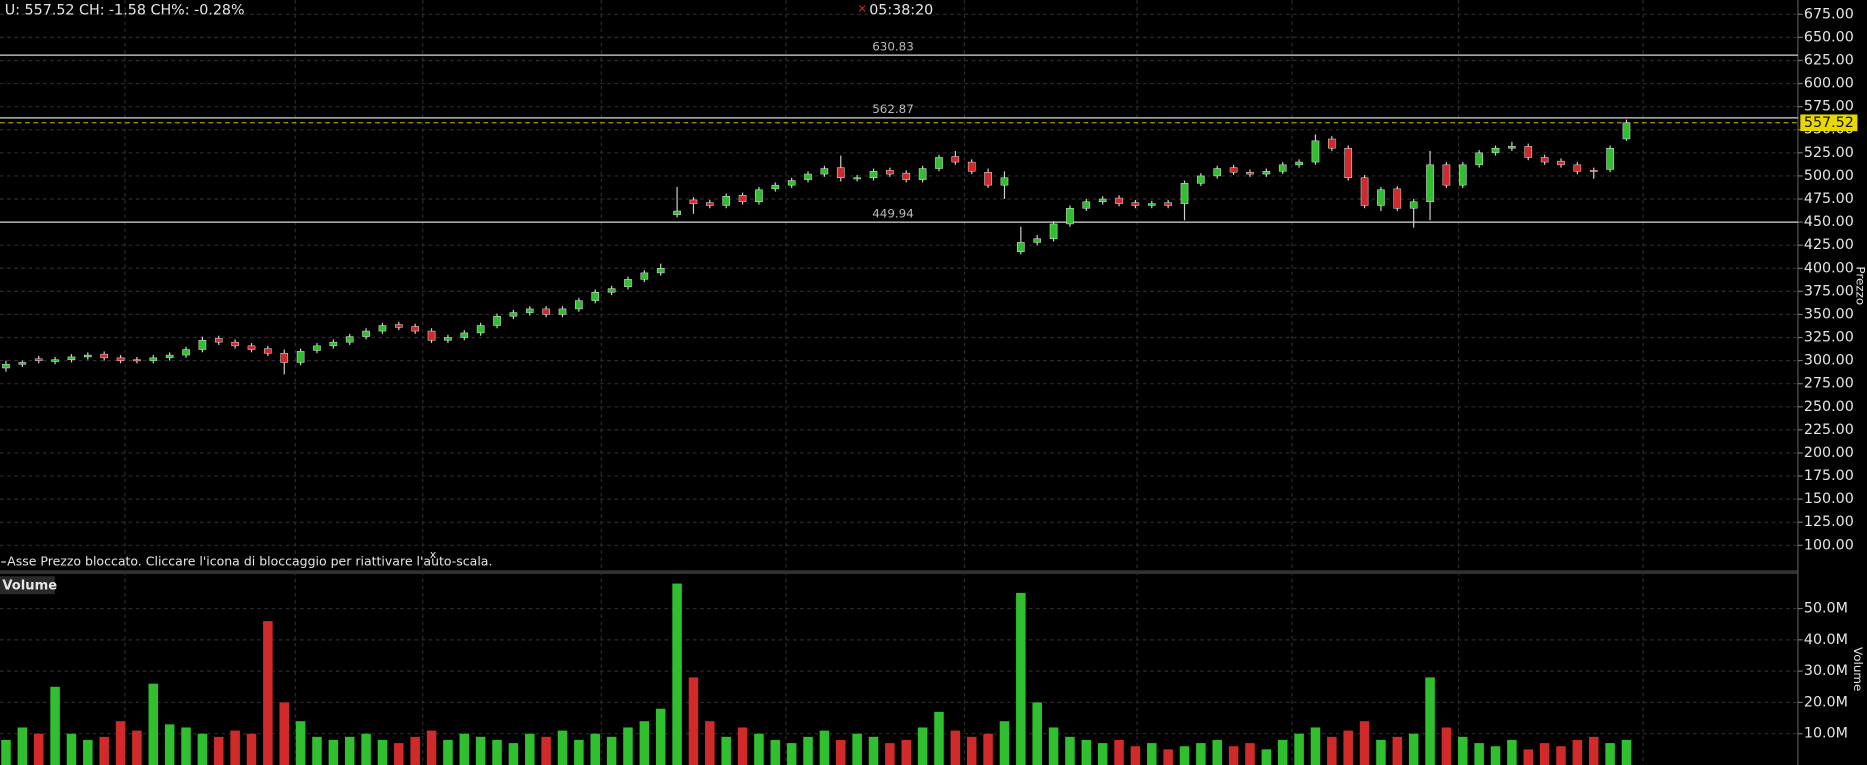 This screenshot has width=1867, height=765. What do you see at coordinates (1826, 671) in the screenshot?
I see `y-tick-label: 30.0M` at bounding box center [1826, 671].